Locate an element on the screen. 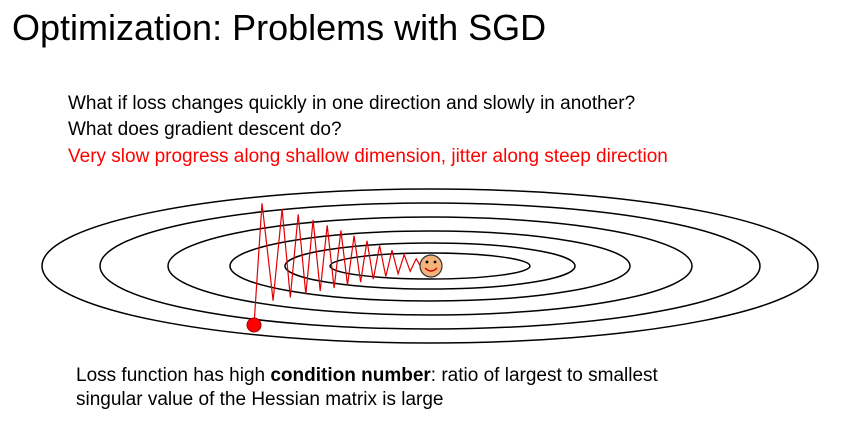 The width and height of the screenshot is (851, 421). smiley-face-icon is located at coordinates (431, 266).